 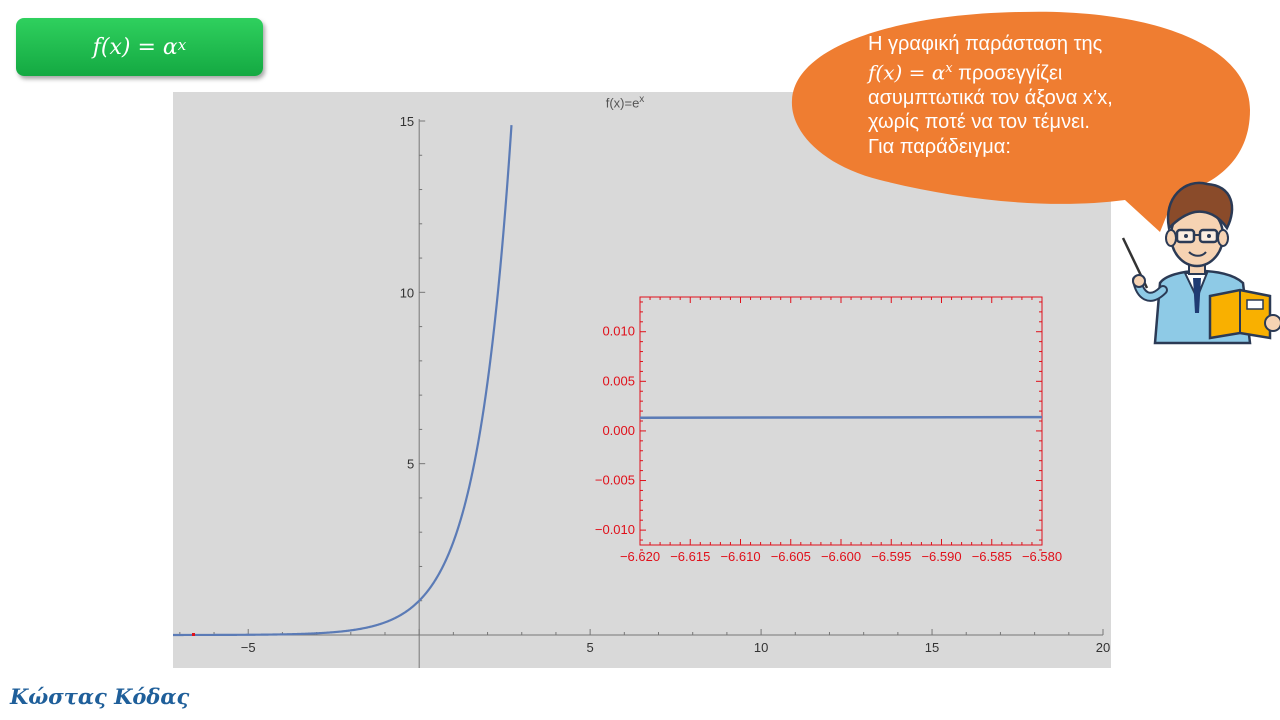 What do you see at coordinates (135, 47) in the screenshot?
I see `formula-text: f(x) = α` at bounding box center [135, 47].